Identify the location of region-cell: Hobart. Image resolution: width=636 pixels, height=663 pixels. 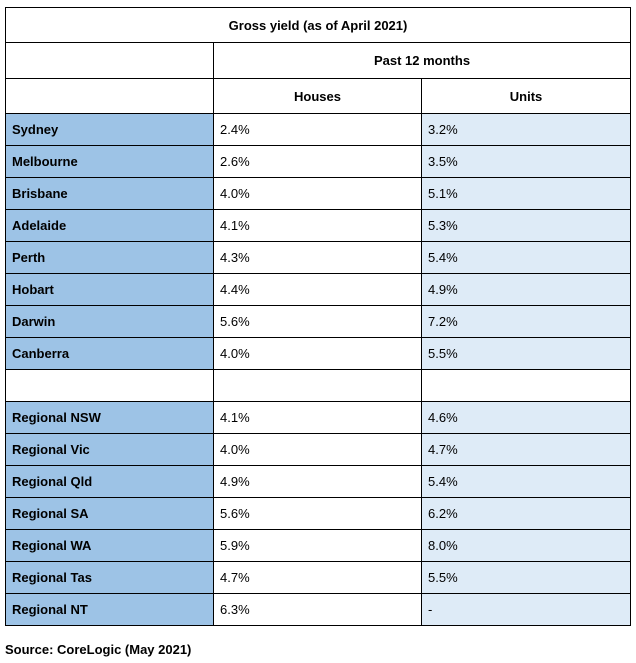
(109, 289).